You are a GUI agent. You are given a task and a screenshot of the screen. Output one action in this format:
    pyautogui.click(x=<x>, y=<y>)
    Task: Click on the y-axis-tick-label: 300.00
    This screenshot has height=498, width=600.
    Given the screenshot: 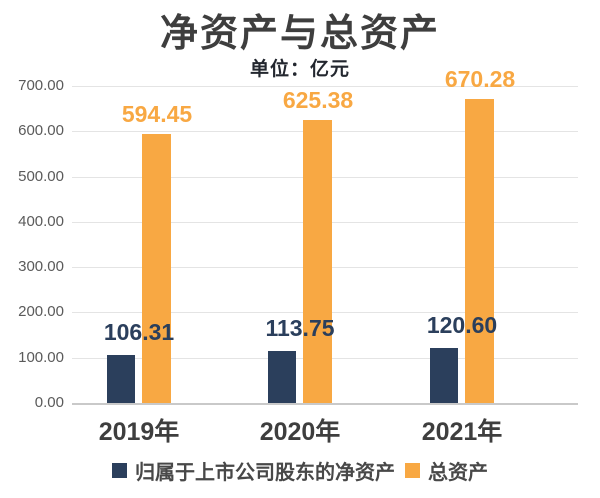 What is the action you would take?
    pyautogui.click(x=41, y=267)
    